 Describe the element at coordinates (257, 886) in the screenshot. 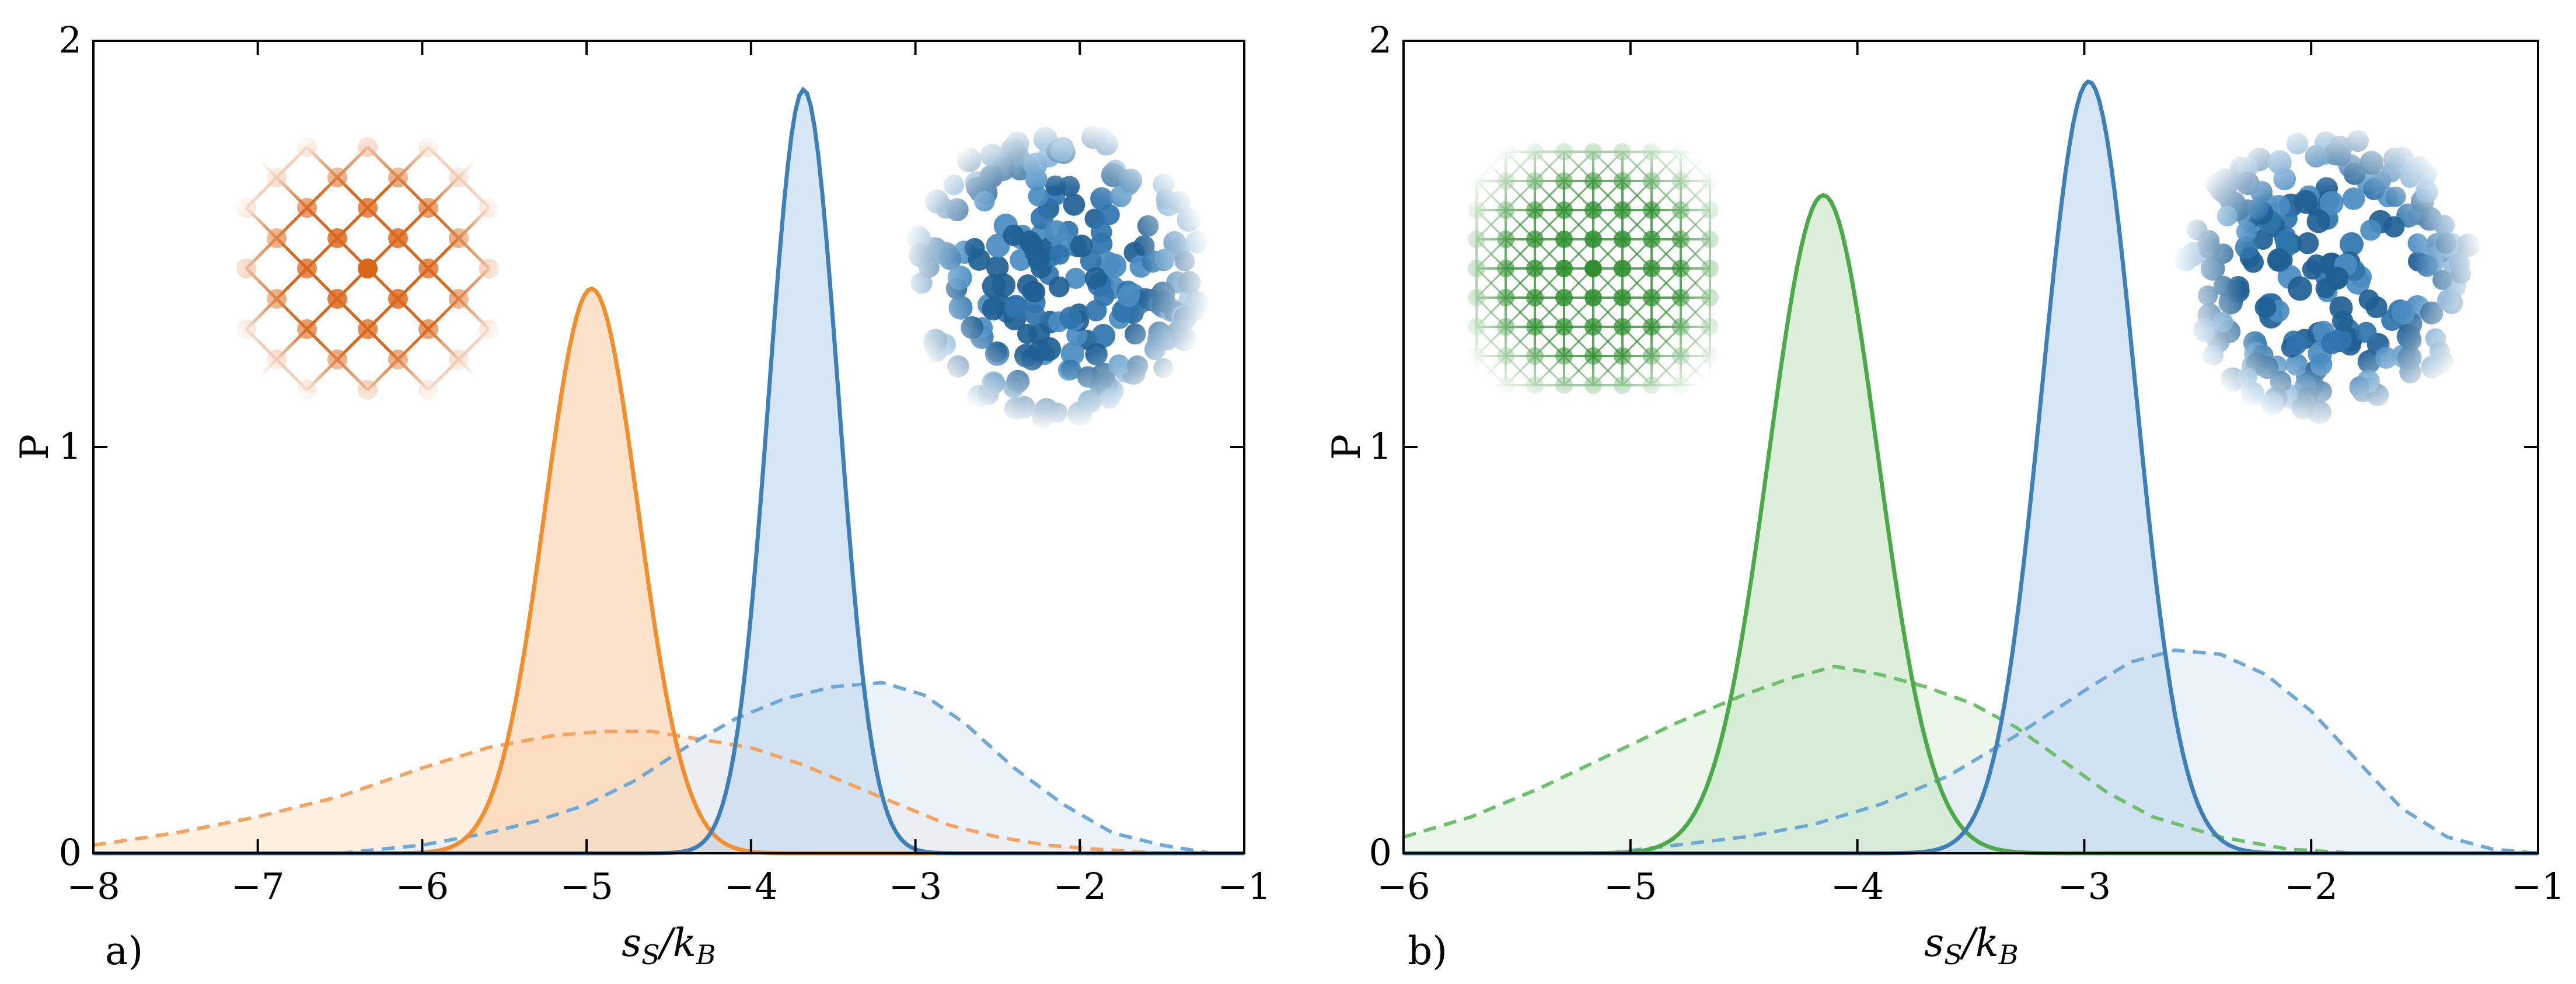

I see `x-tick-label: −7` at that location.